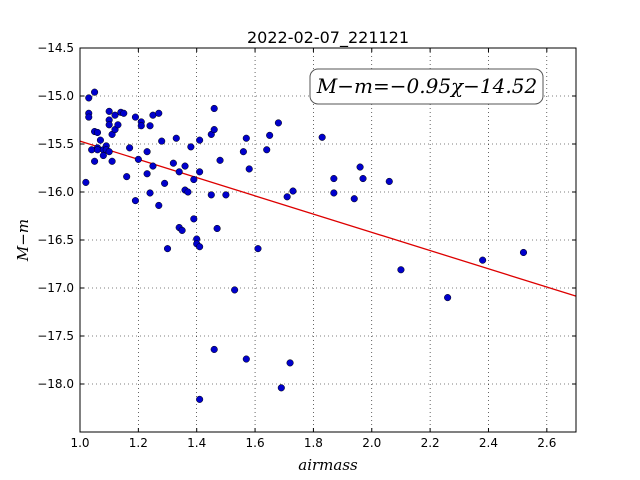  What do you see at coordinates (328, 38) in the screenshot?
I see `chart-title: 2022-02-07_221121` at bounding box center [328, 38].